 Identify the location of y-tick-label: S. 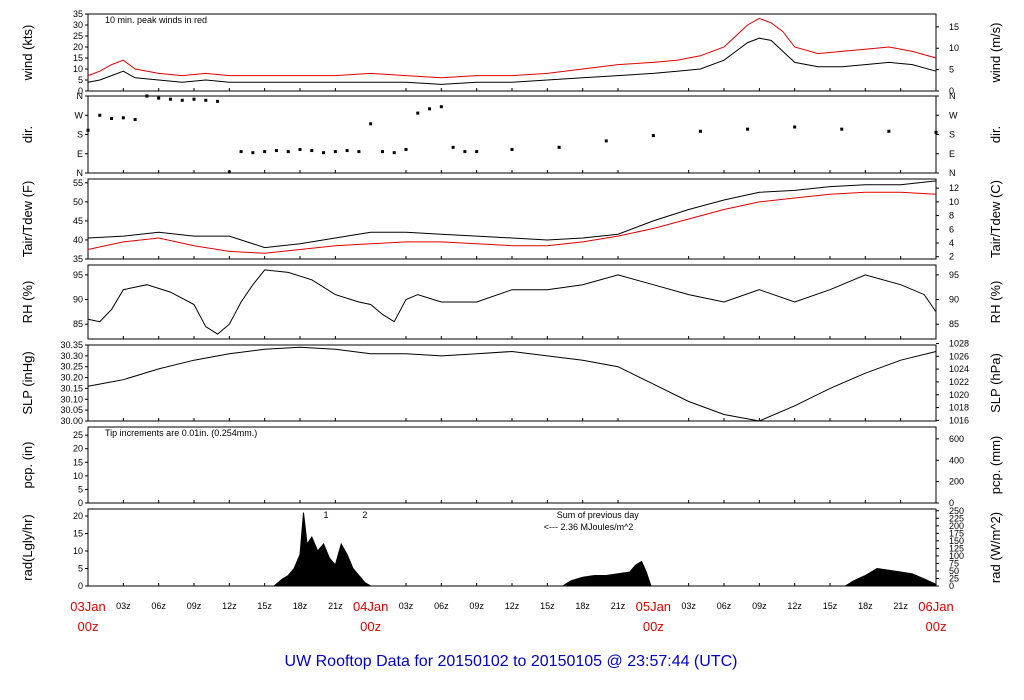
(80, 135).